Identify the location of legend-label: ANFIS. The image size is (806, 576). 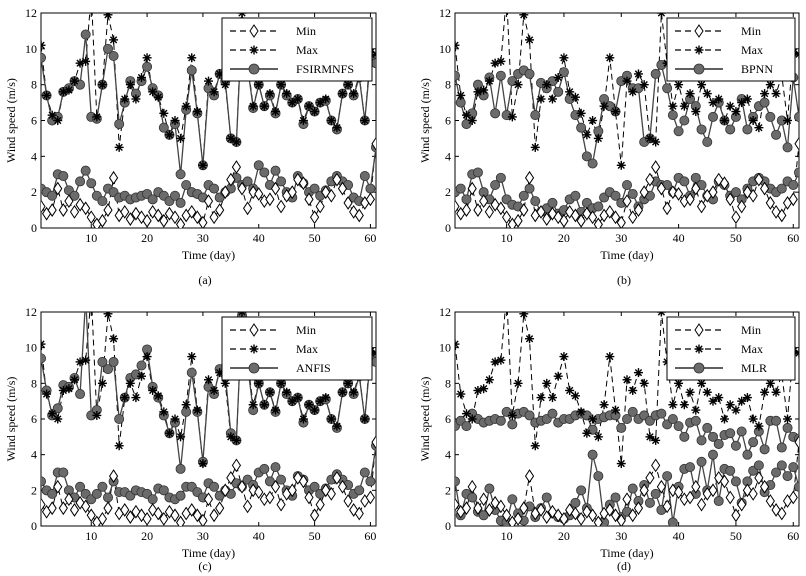
(313, 368).